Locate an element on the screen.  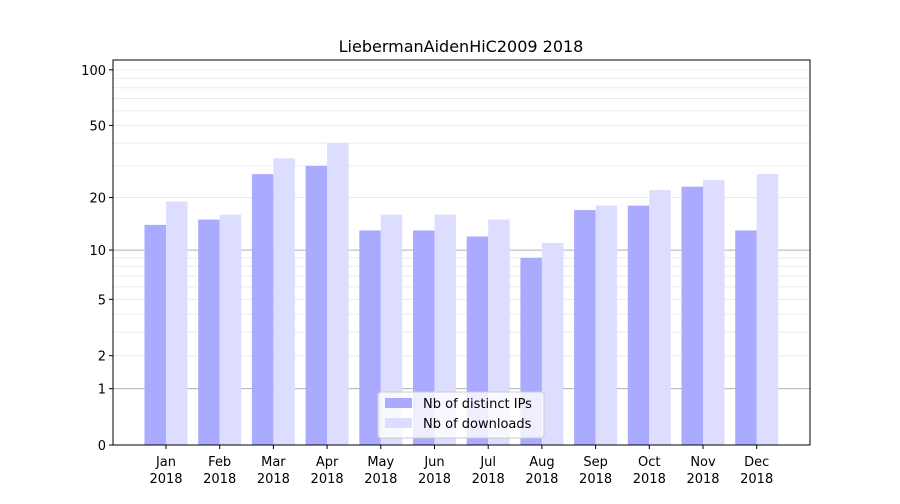
legend-label: Nb of distinct IPs is located at coordinates (477, 404).